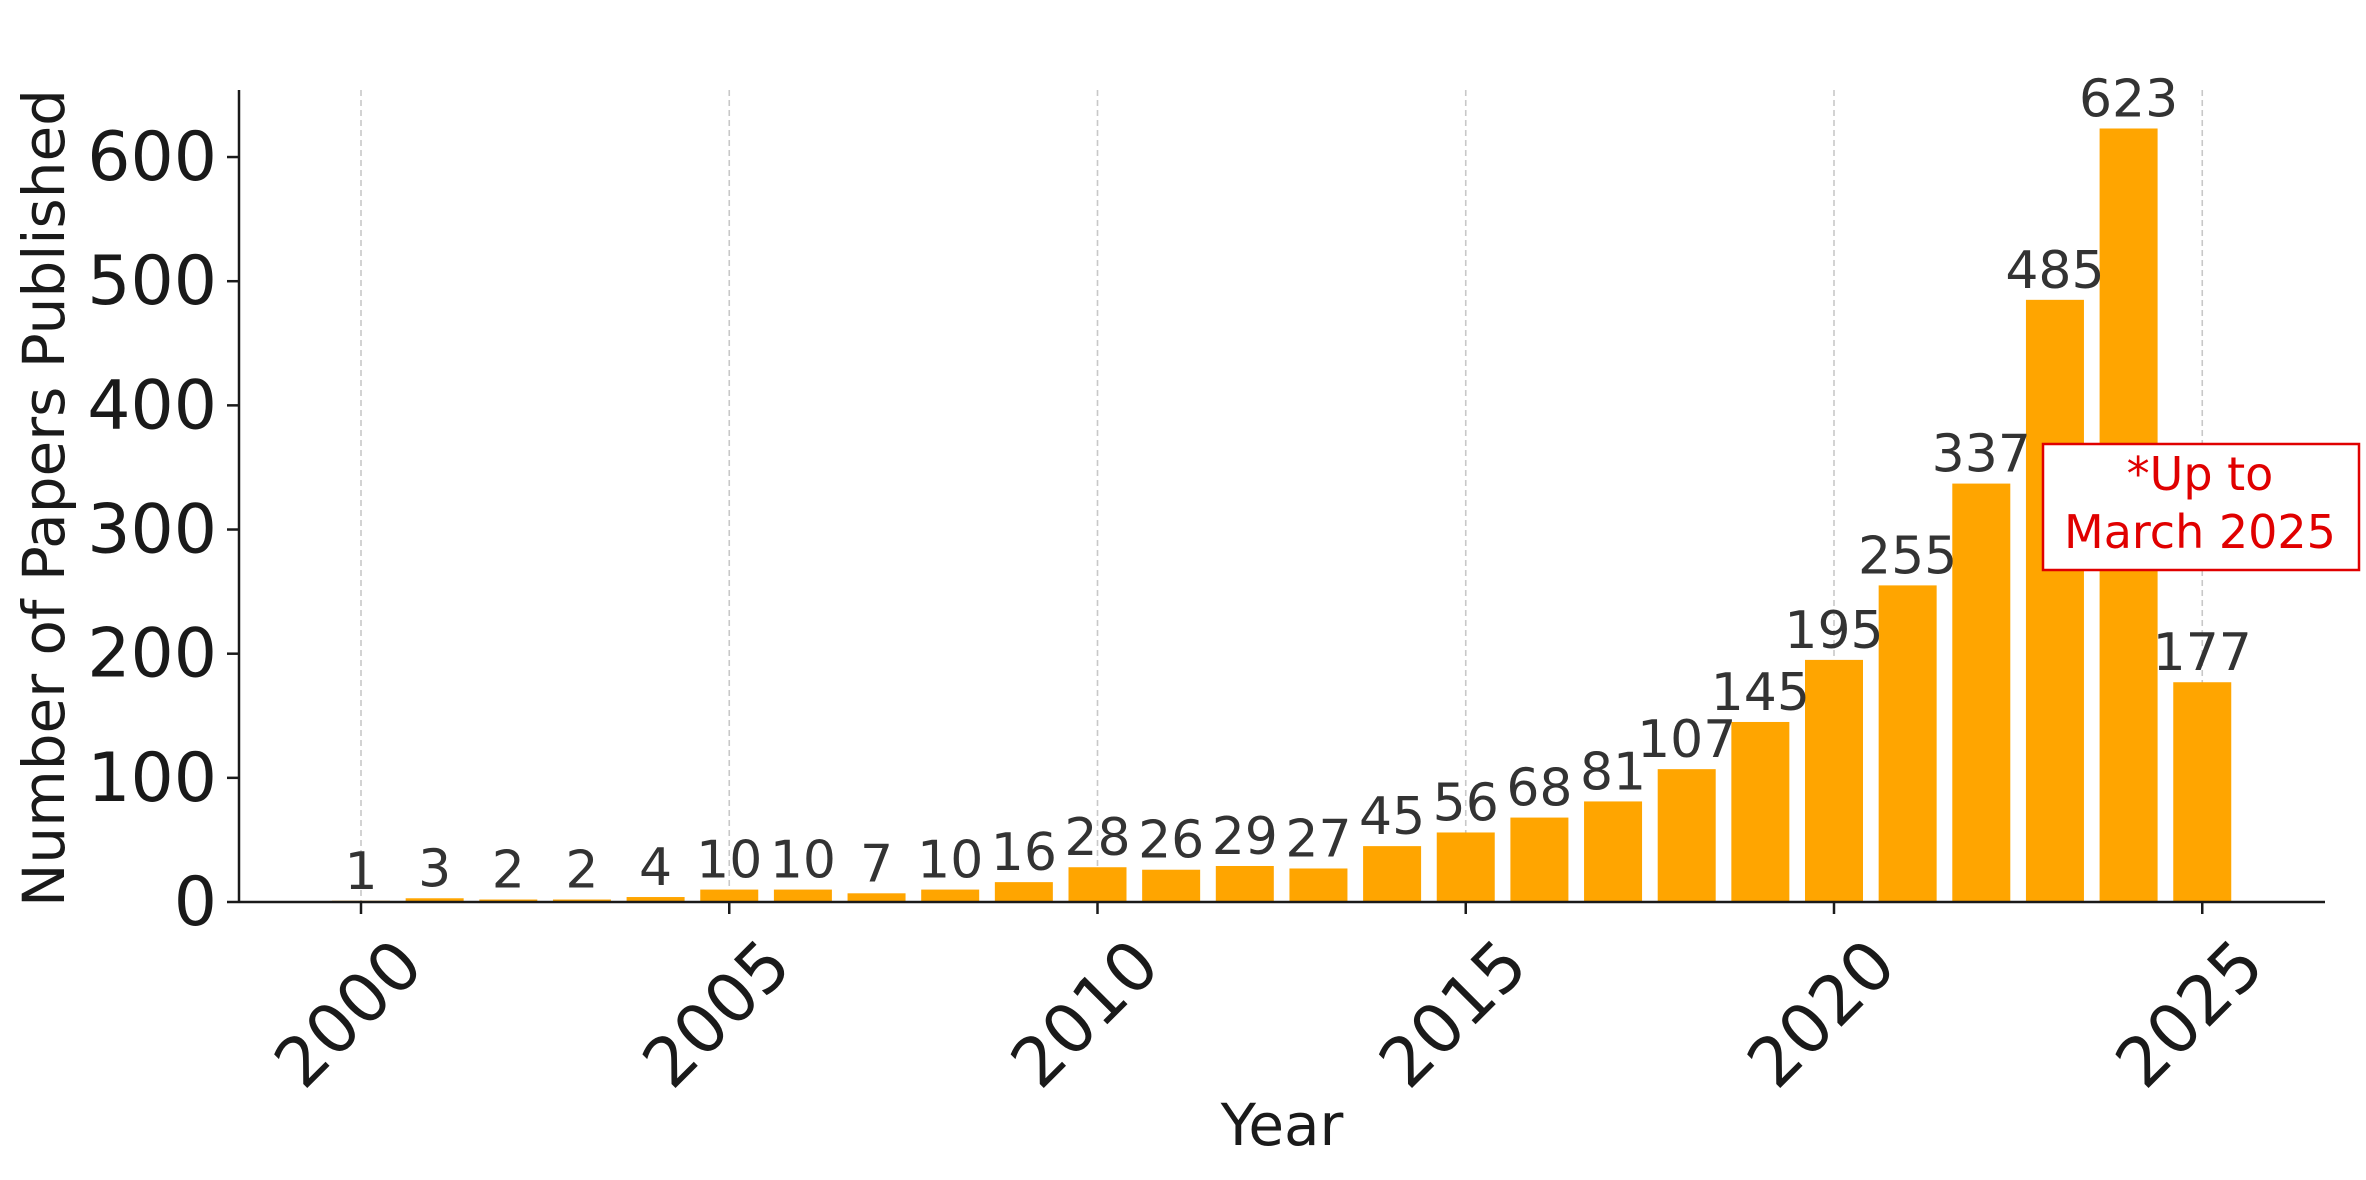  Describe the element at coordinates (876, 864) in the screenshot. I see `bar-value-label: 7` at that location.